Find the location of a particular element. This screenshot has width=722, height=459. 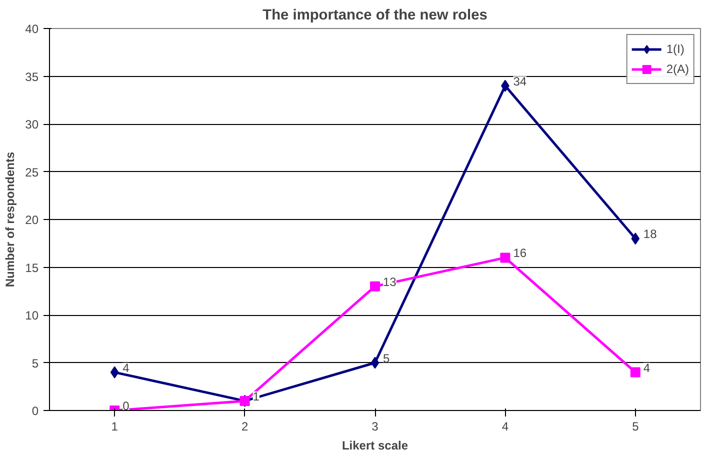

data-label: 34 is located at coordinates (520, 81).